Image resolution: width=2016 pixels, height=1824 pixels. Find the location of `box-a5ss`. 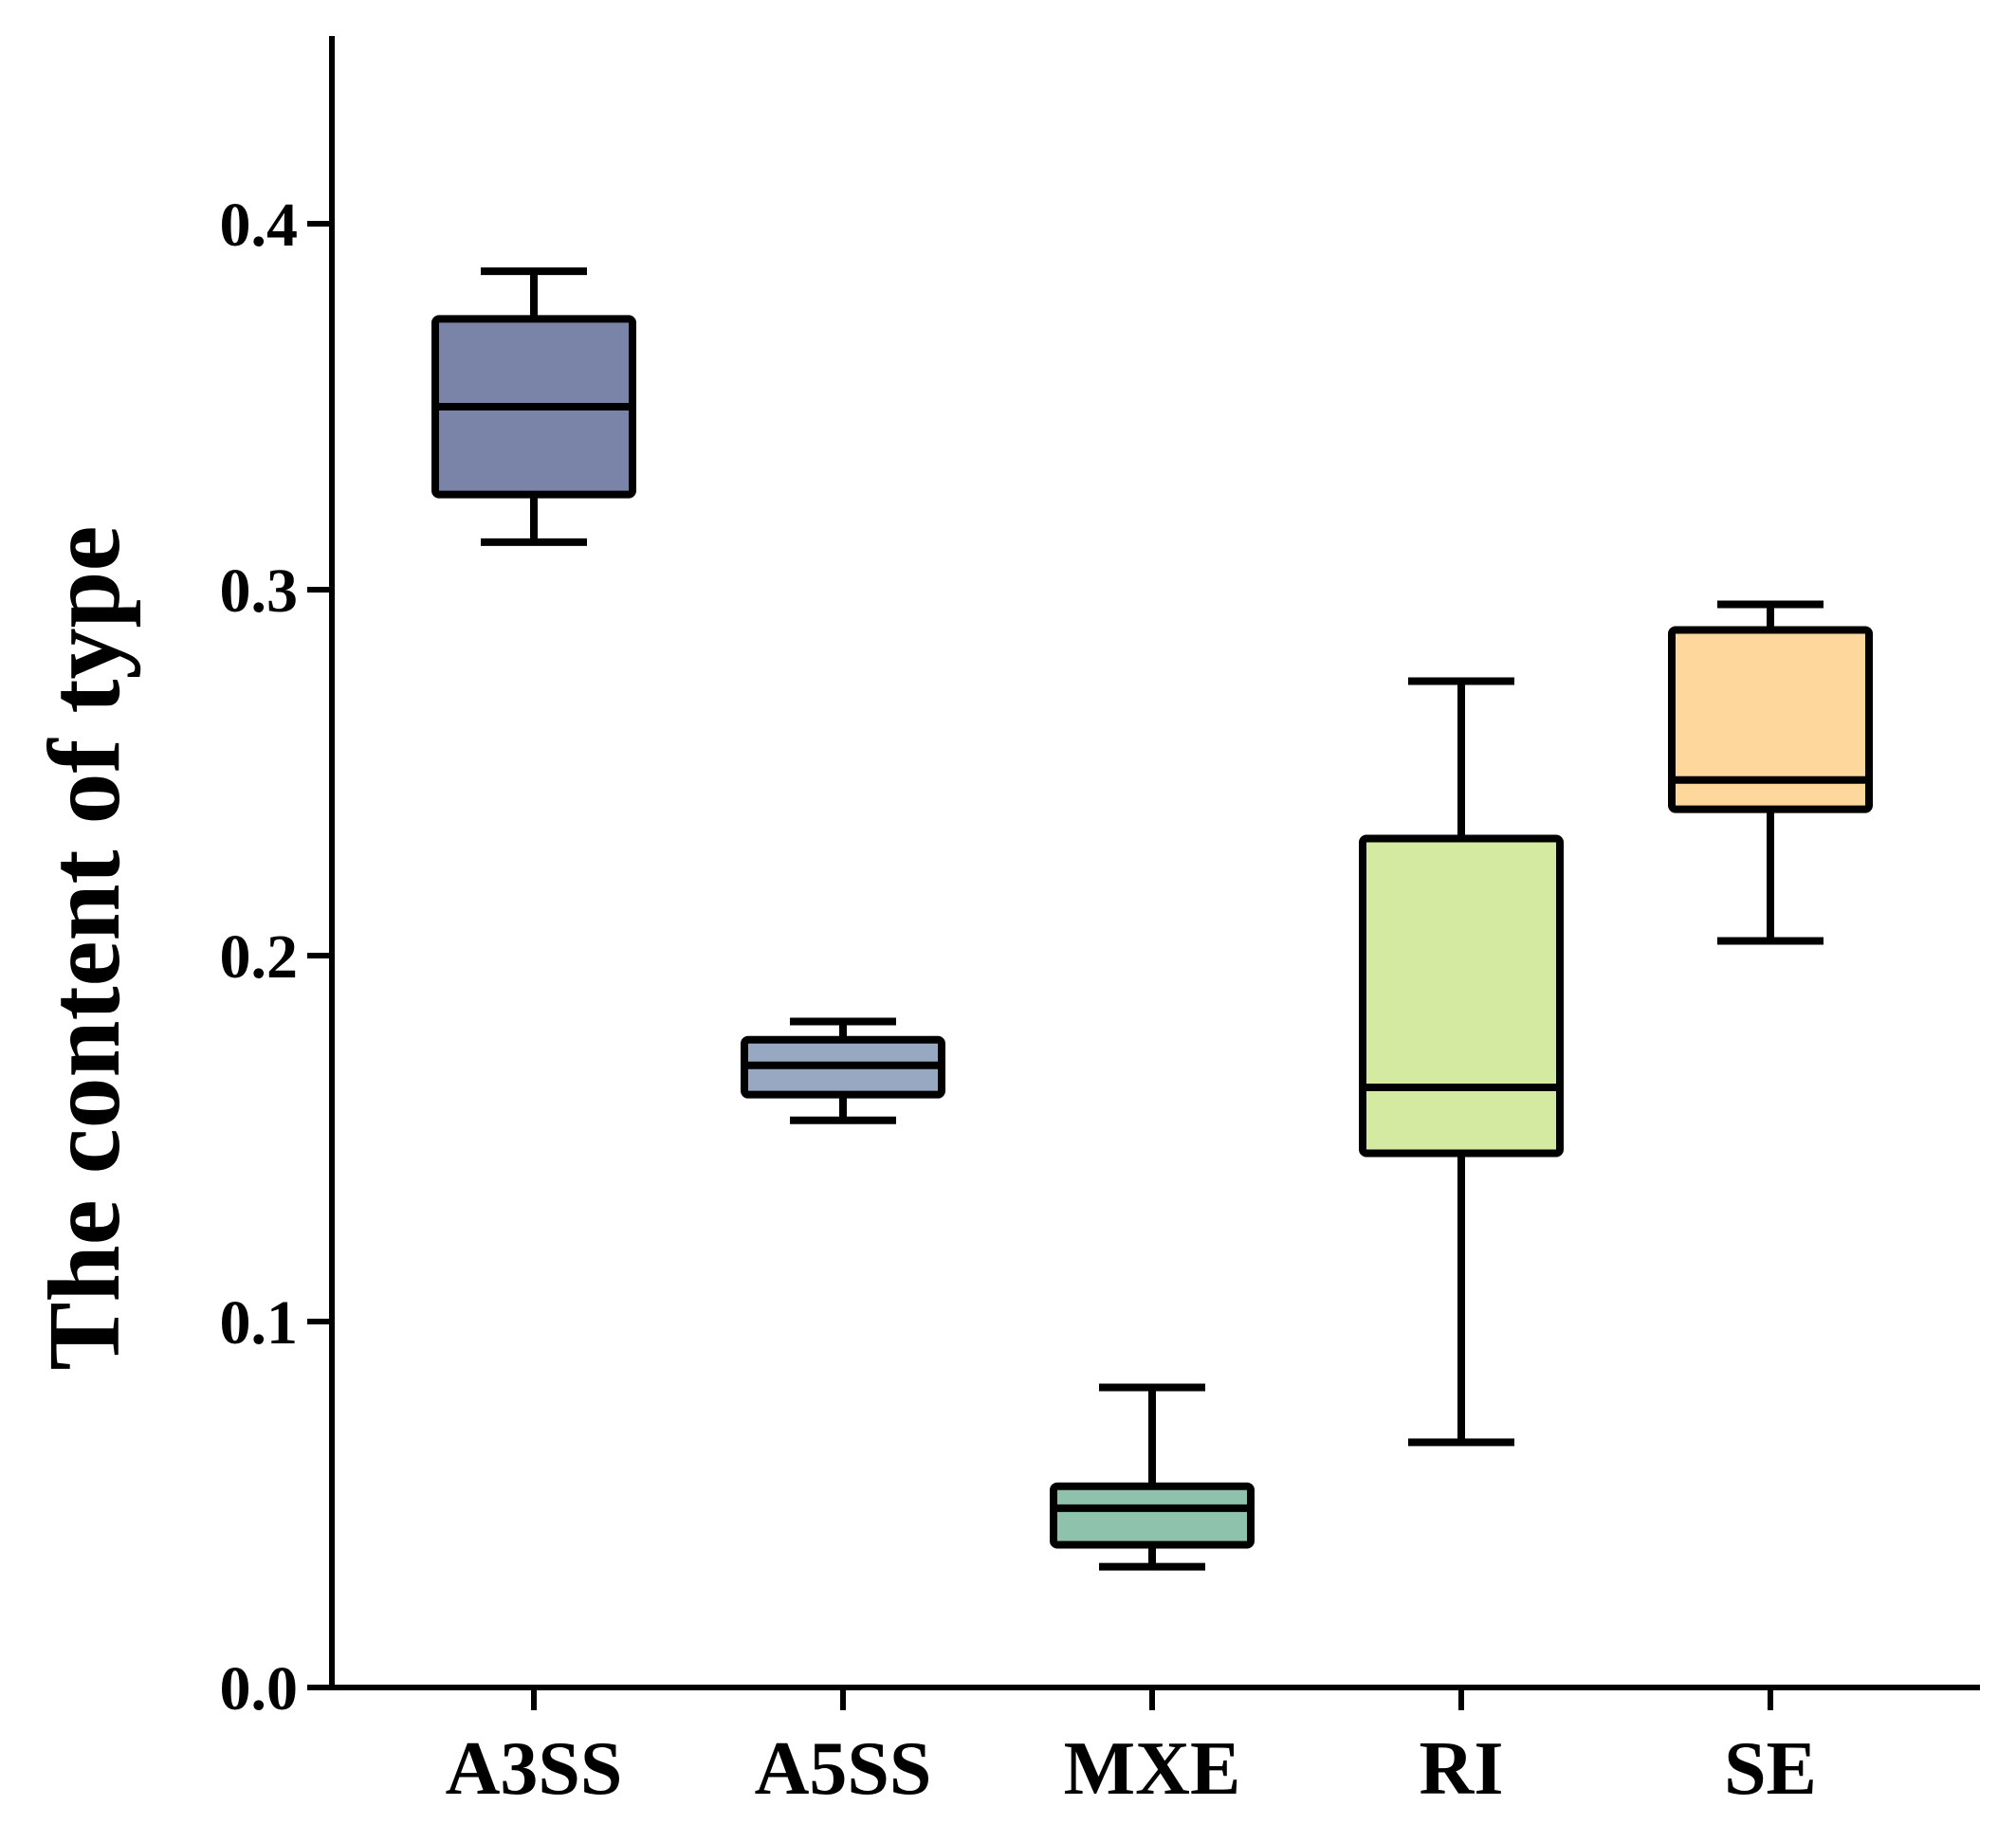

box-a5ss is located at coordinates (843, 1070).